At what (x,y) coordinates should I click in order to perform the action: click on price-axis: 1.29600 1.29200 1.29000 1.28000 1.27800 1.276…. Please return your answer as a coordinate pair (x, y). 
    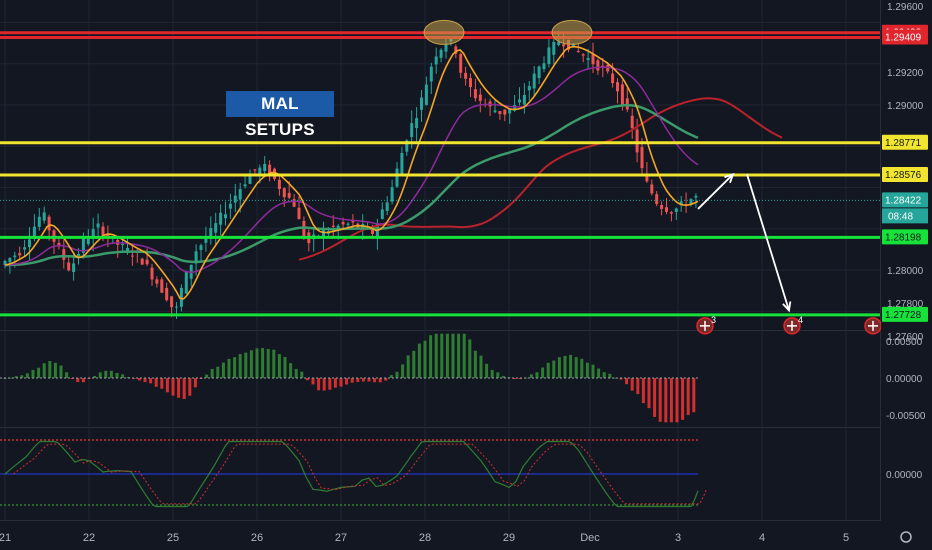
    Looking at the image, I should click on (906, 275).